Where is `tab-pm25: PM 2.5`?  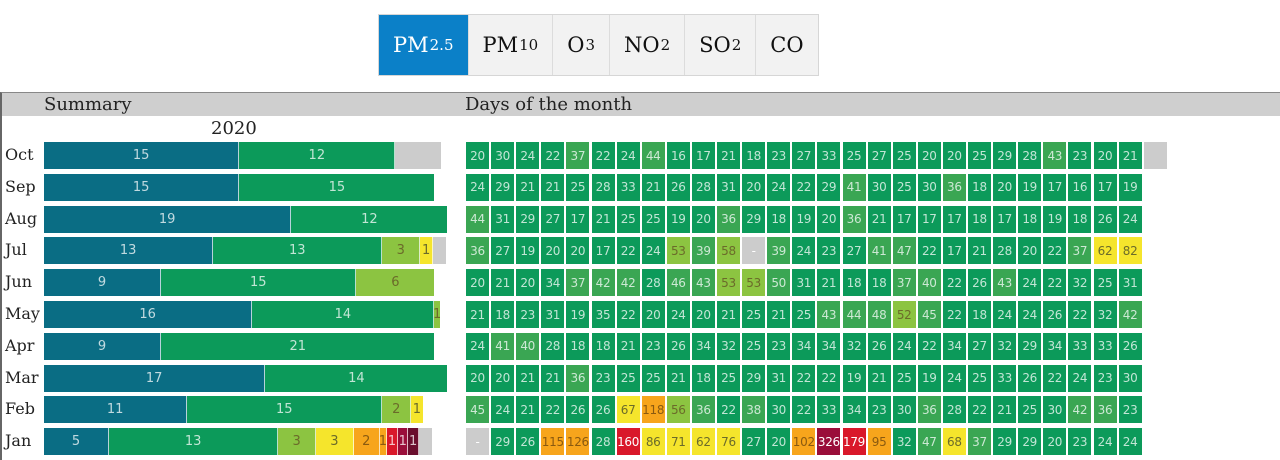
tab-pm25: PM 2.5 is located at coordinates (424, 45).